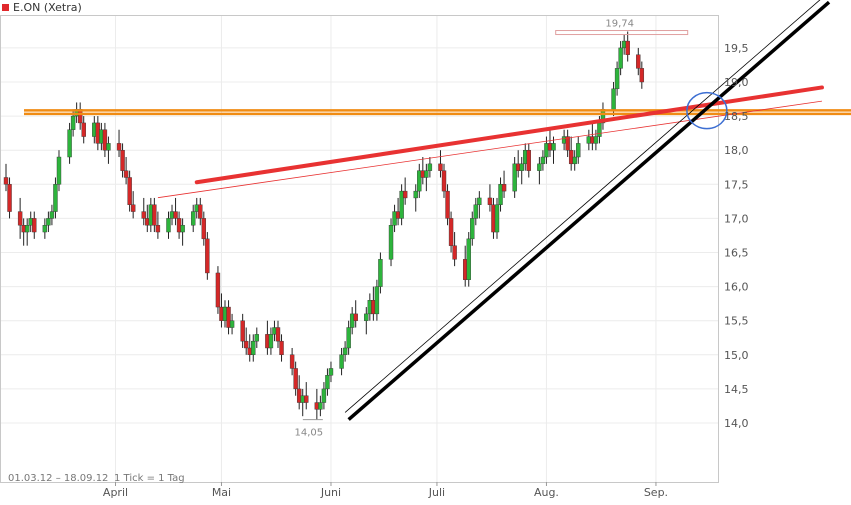 This screenshot has height=505, width=851. Describe the element at coordinates (385, 490) in the screenshot. I see `x-axis: April Mai Juni Juli Aug. Sep.` at that location.